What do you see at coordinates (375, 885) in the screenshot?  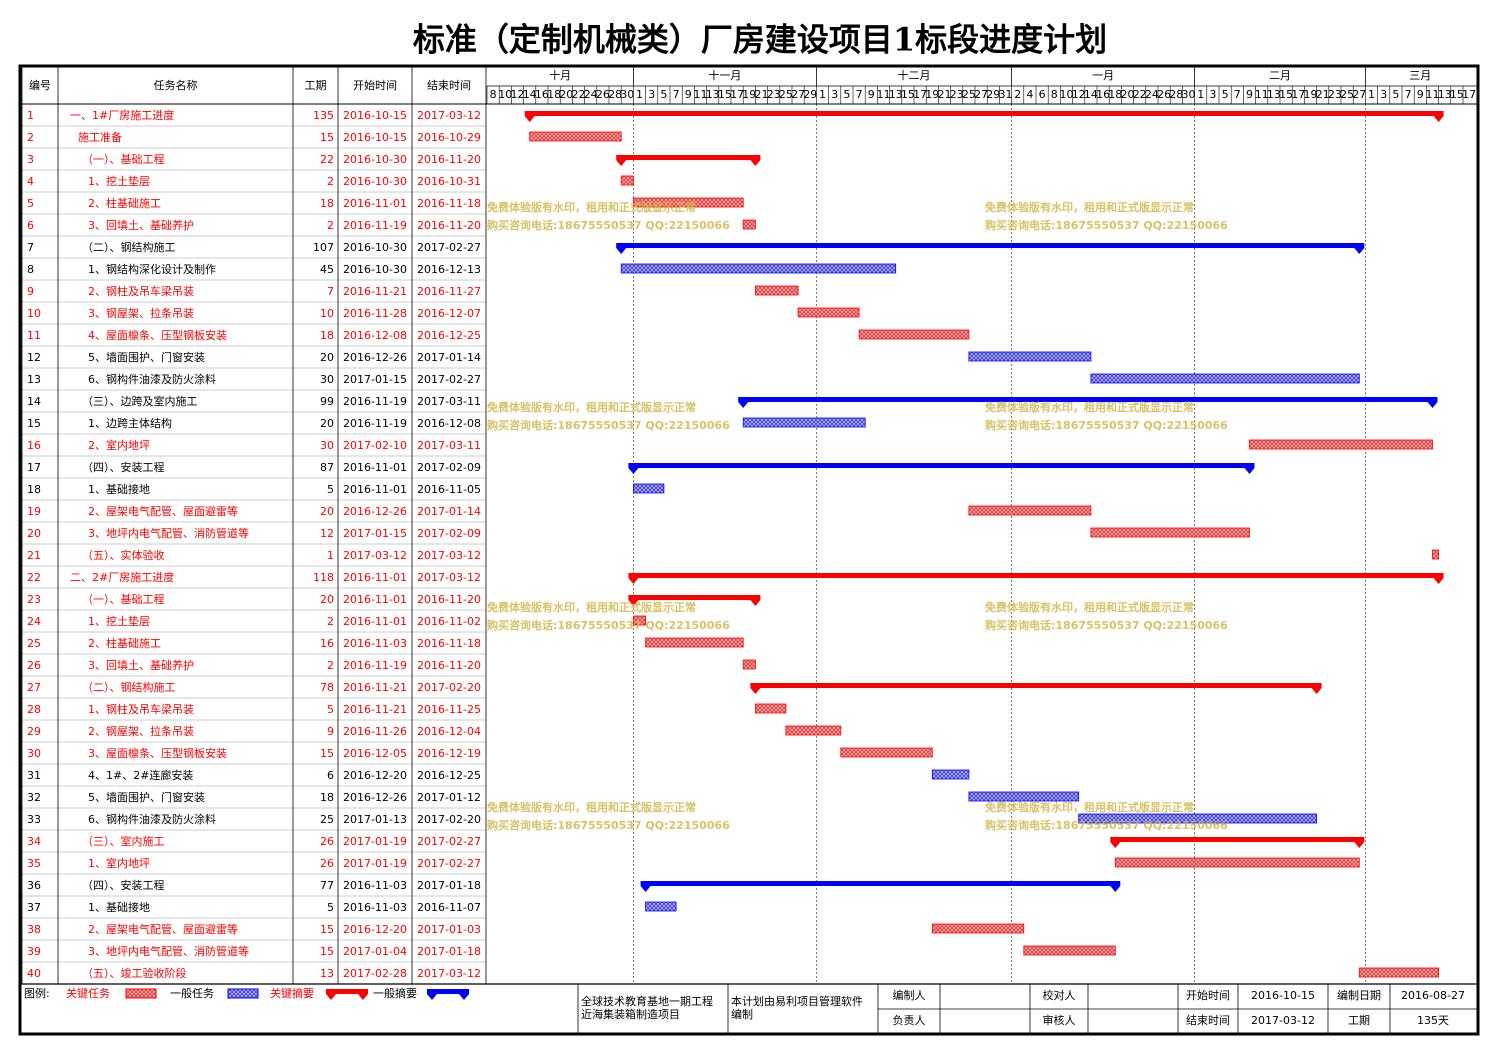 I see `task-start: 2016-11-03` at bounding box center [375, 885].